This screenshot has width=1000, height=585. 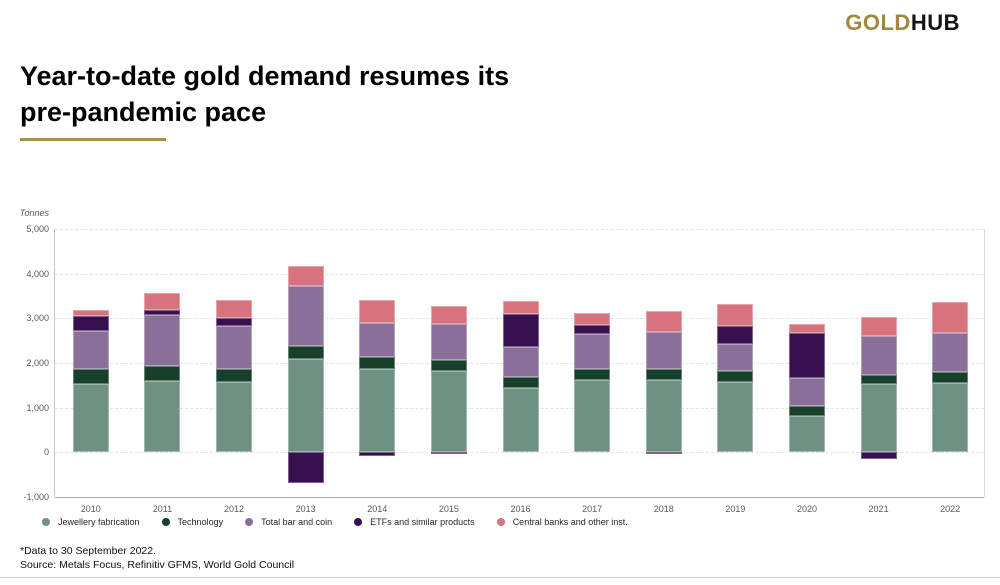 I want to click on legend-item: Total bar and coin, so click(x=288, y=522).